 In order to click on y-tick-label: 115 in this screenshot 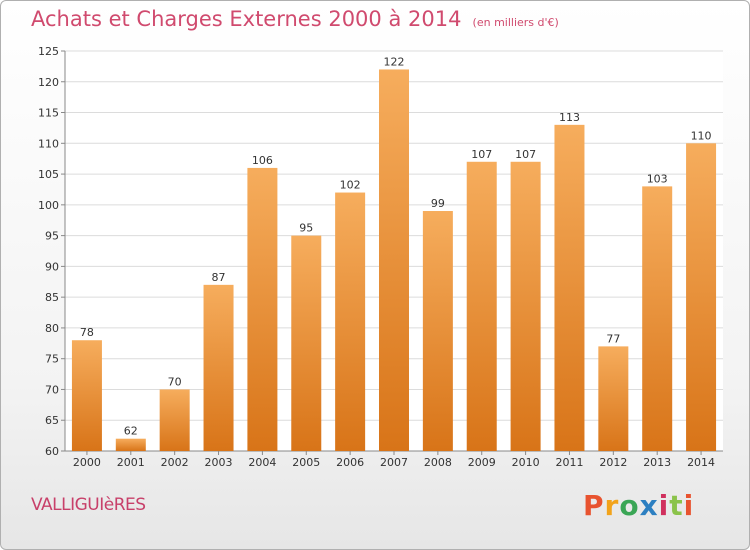, I will do `click(48, 113)`.